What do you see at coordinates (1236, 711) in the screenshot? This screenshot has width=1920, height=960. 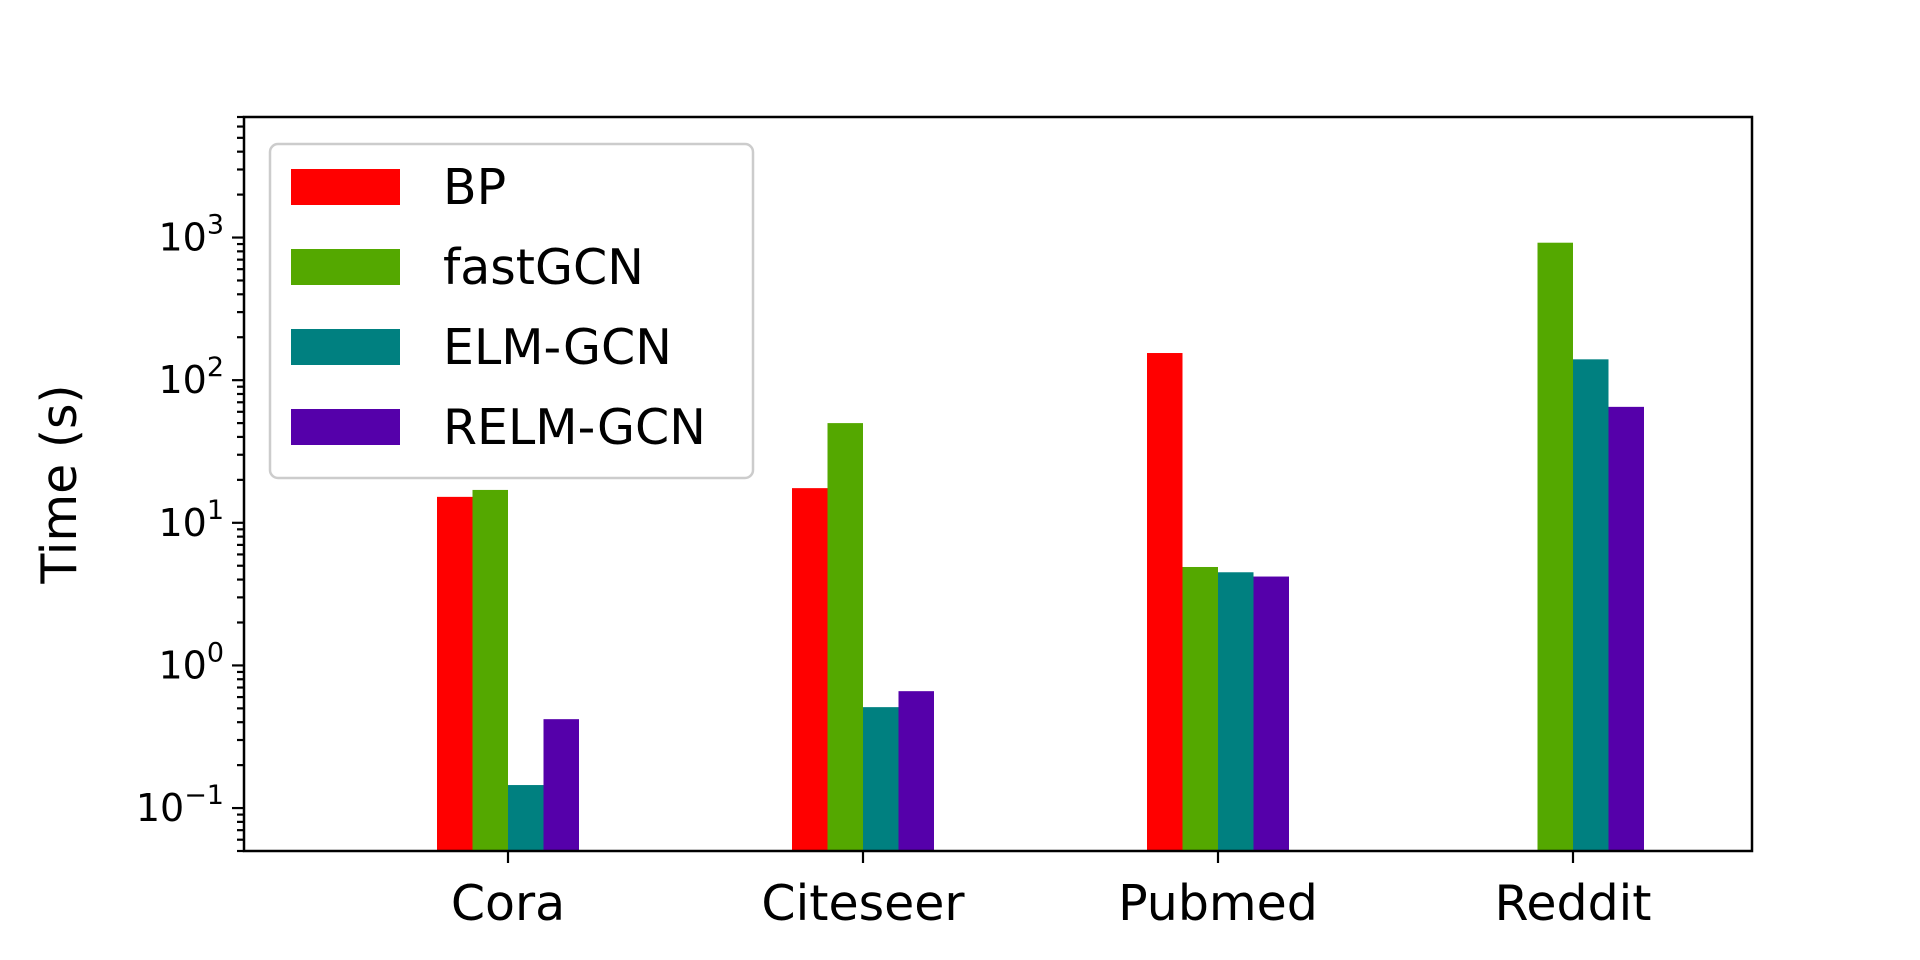 I see `bar-elm-gcn-pubmed` at bounding box center [1236, 711].